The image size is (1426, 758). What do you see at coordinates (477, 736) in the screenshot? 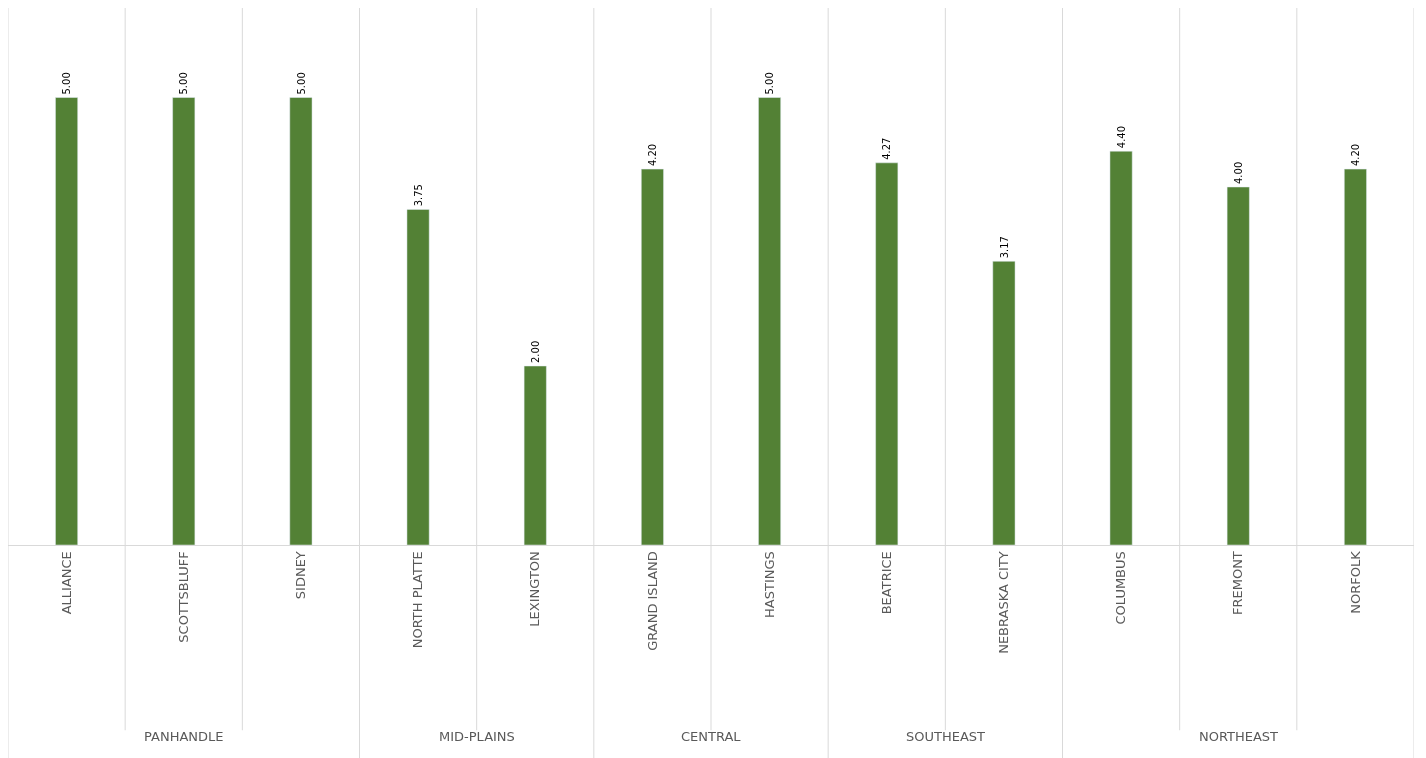
I see `text: MID-PLAINS` at bounding box center [477, 736].